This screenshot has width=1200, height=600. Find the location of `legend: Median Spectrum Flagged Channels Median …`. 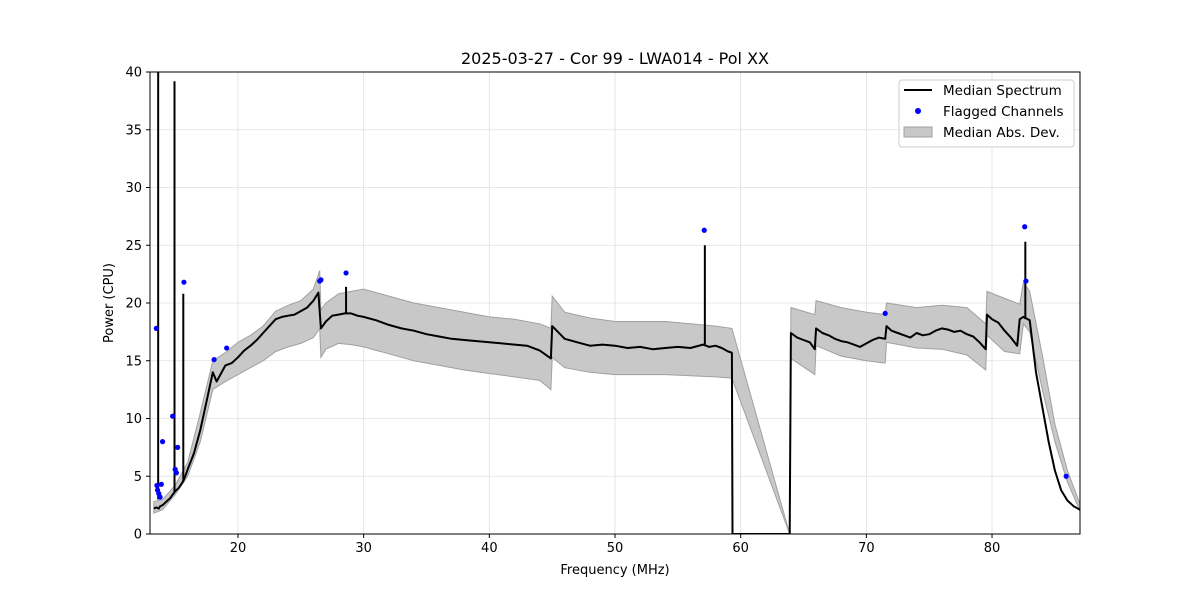

legend: Median Spectrum Flagged Channels Median … is located at coordinates (986, 113).